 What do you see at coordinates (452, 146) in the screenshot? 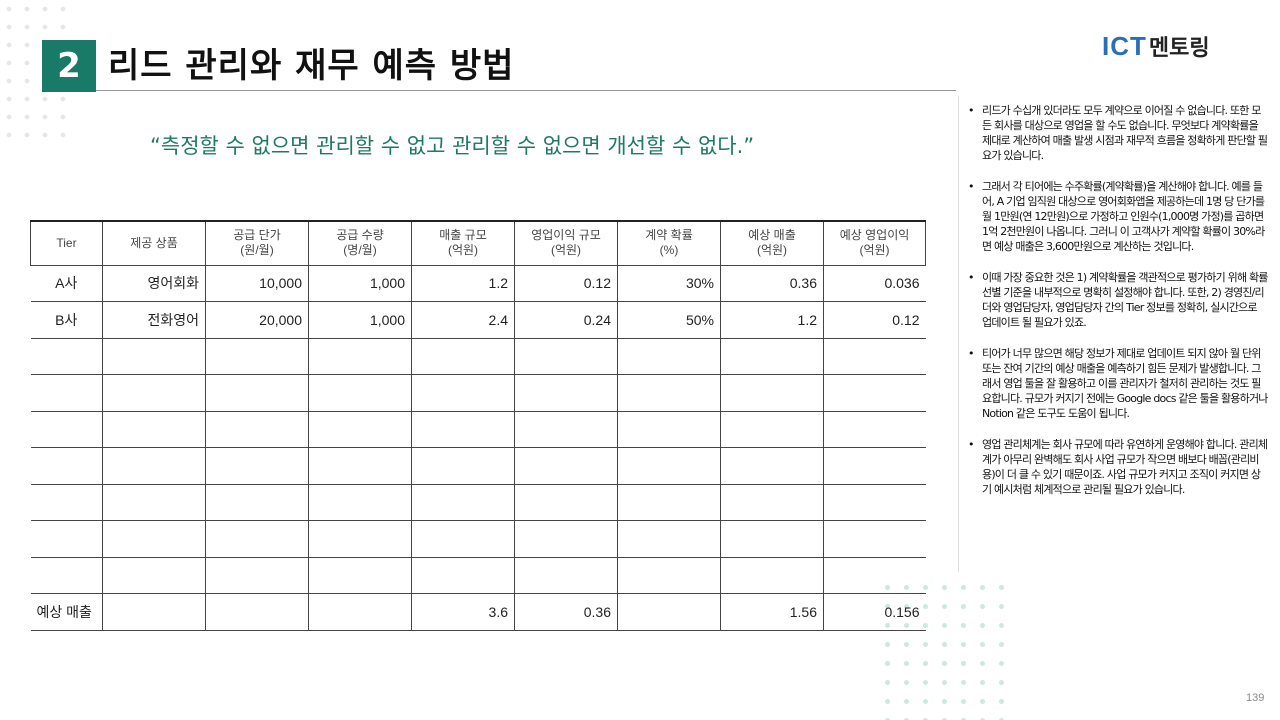
I see `quote-text: “측정할 수 없으면 관리할 수 없고 관리할 수 없으면 개선할 수 없다.”` at bounding box center [452, 146].